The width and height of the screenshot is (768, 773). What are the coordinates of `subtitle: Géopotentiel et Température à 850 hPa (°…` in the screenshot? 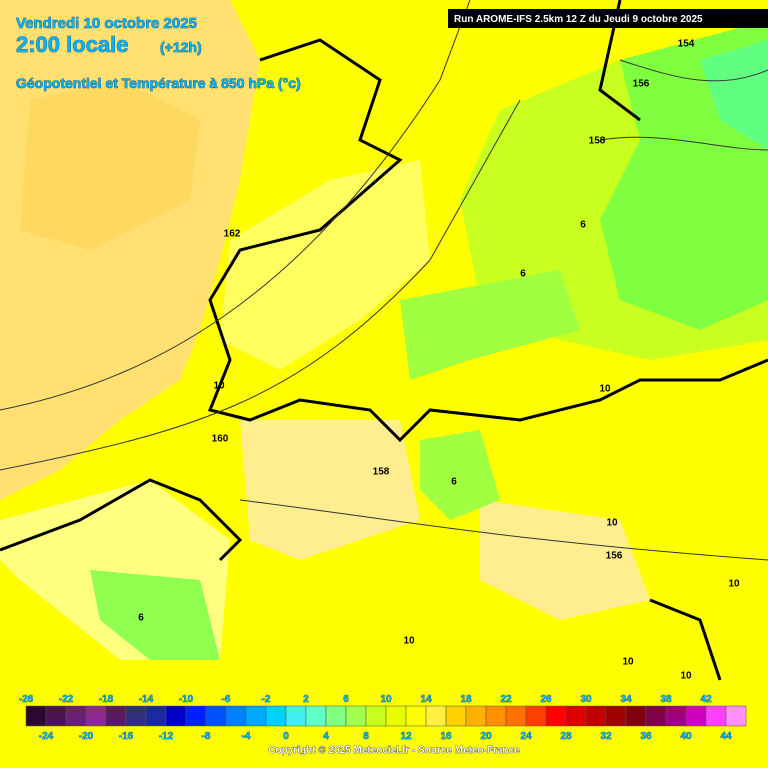 It's located at (158, 83).